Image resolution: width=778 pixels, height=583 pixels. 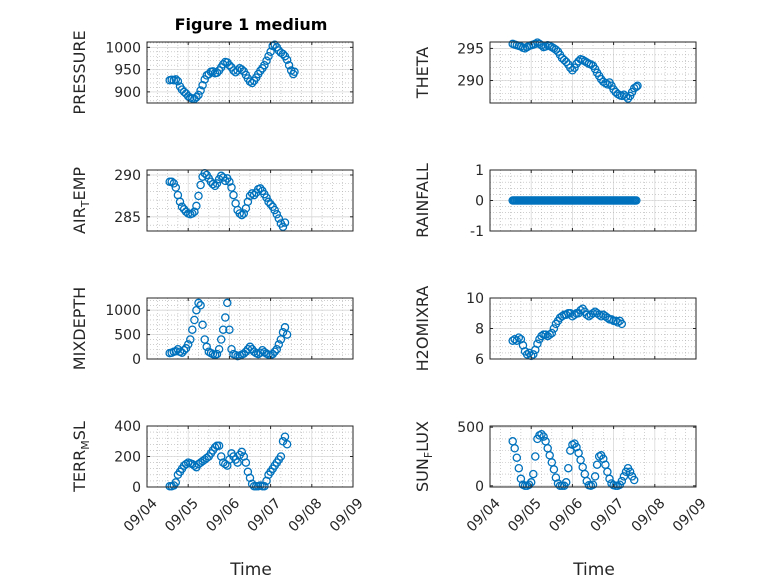 What do you see at coordinates (479, 330) in the screenshot?
I see `y-tick-label: 8` at bounding box center [479, 330].